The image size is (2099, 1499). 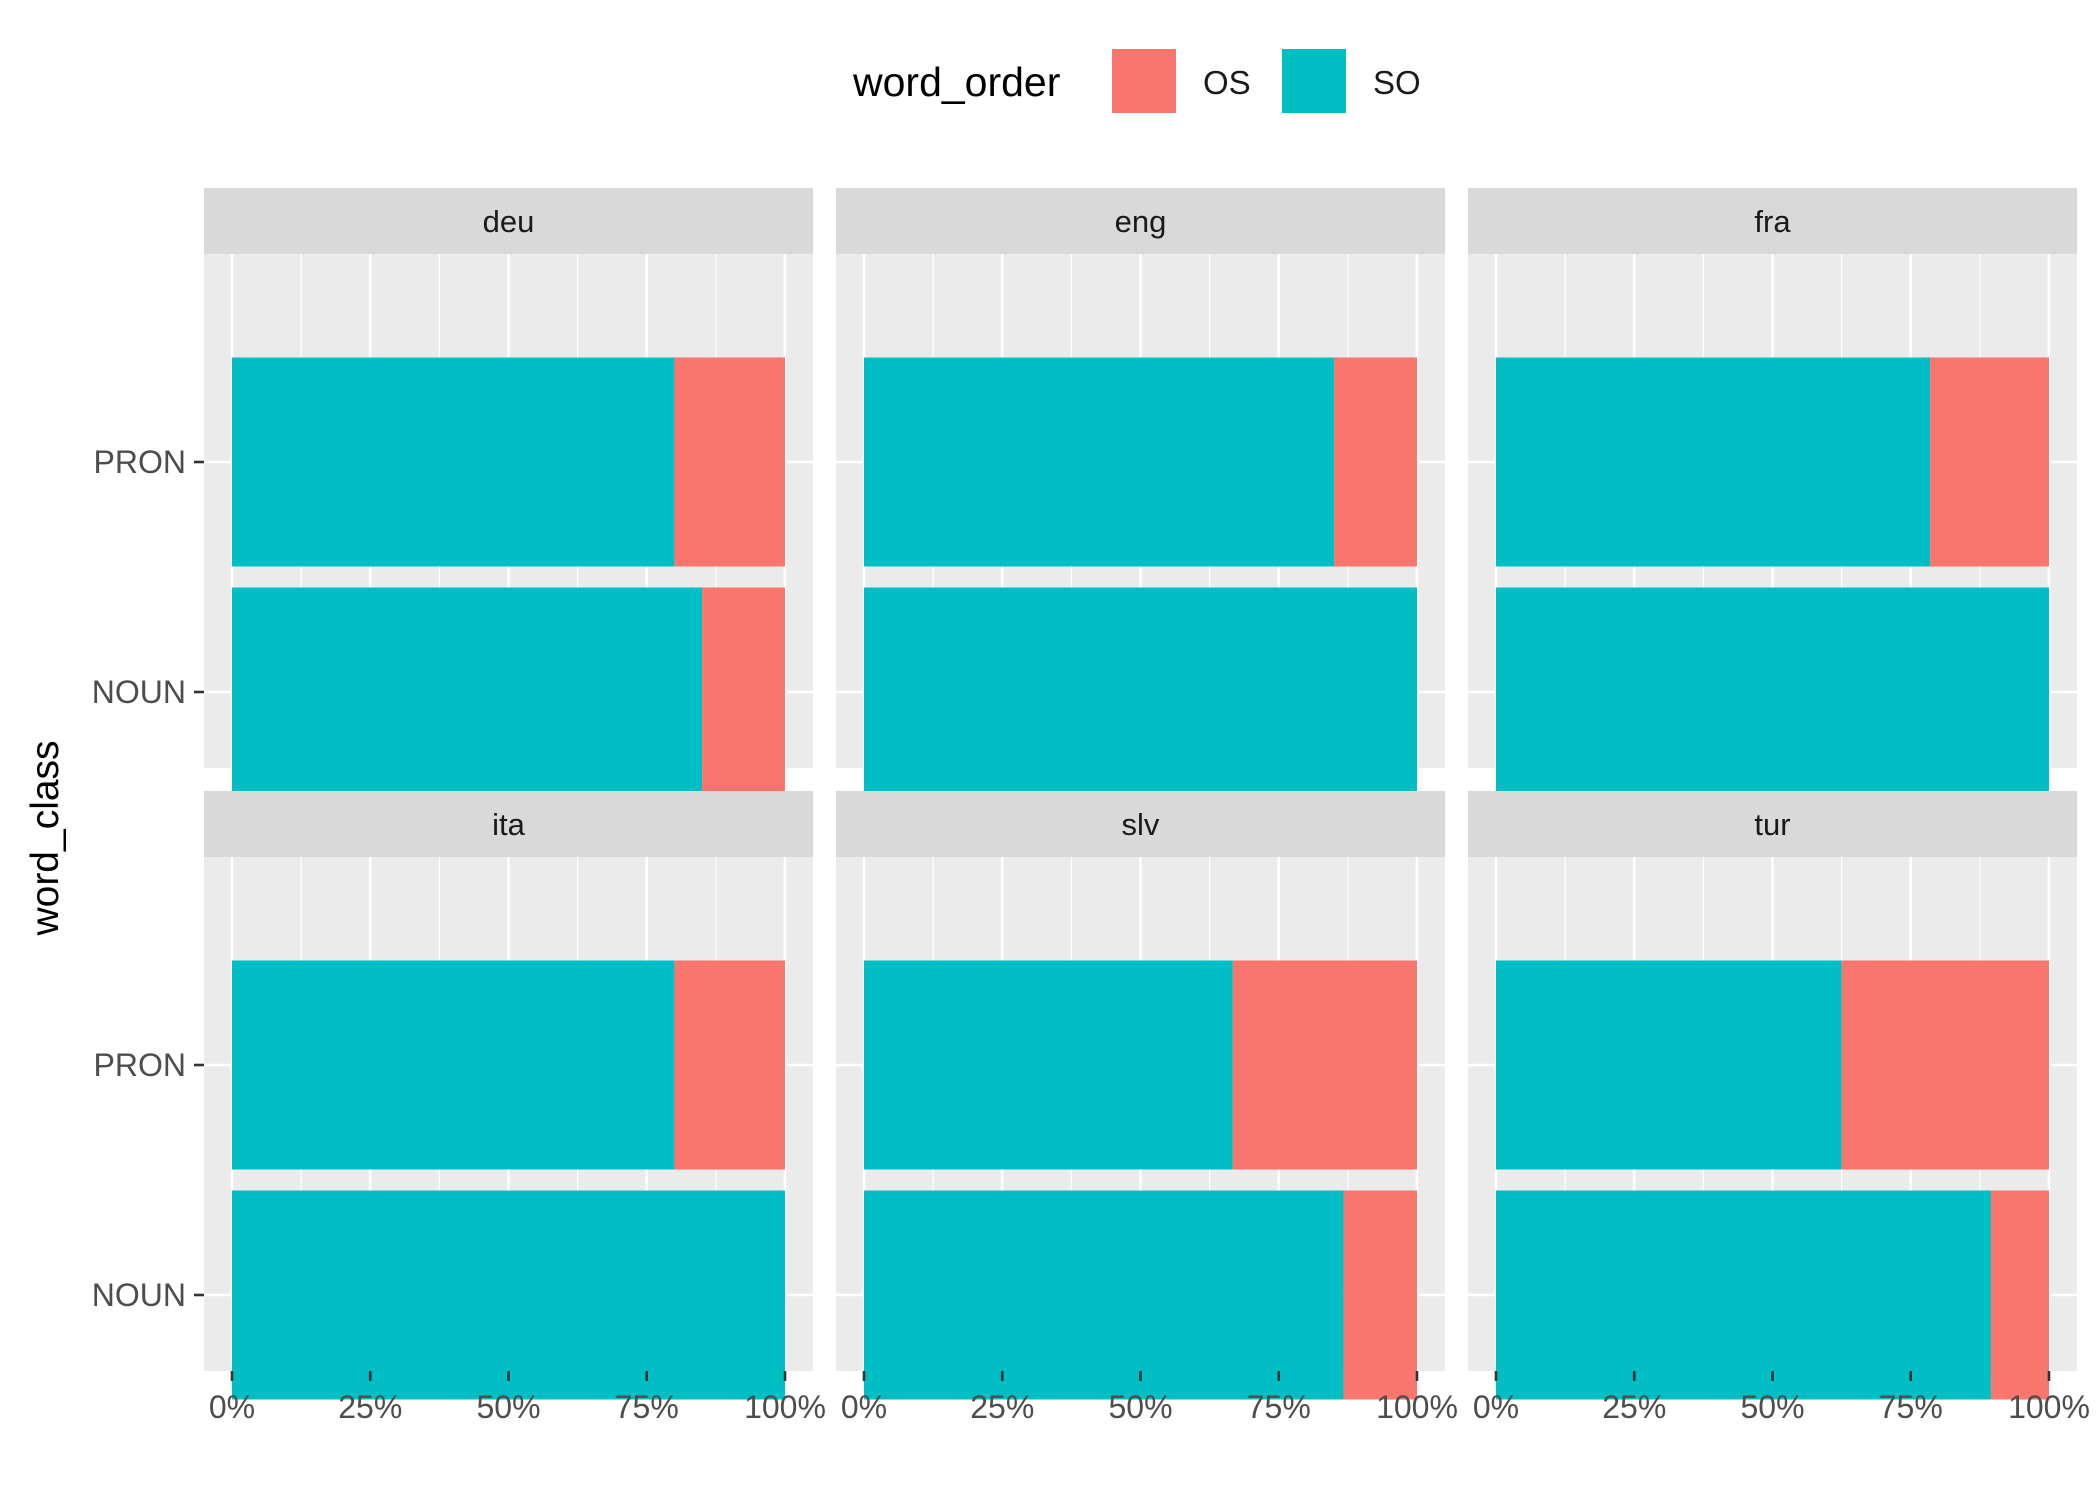 I want to click on strip-label-deu: deu, so click(x=509, y=221).